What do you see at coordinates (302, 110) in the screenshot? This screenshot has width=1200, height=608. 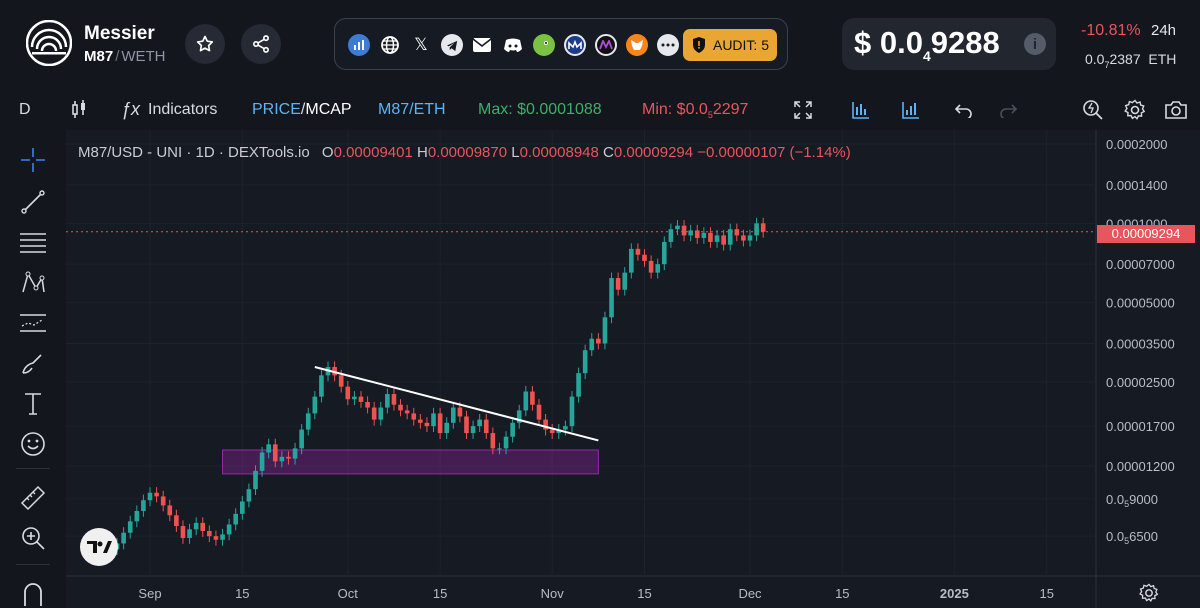 I see `price-mcap-toggle: PRICE/MCAP` at bounding box center [302, 110].